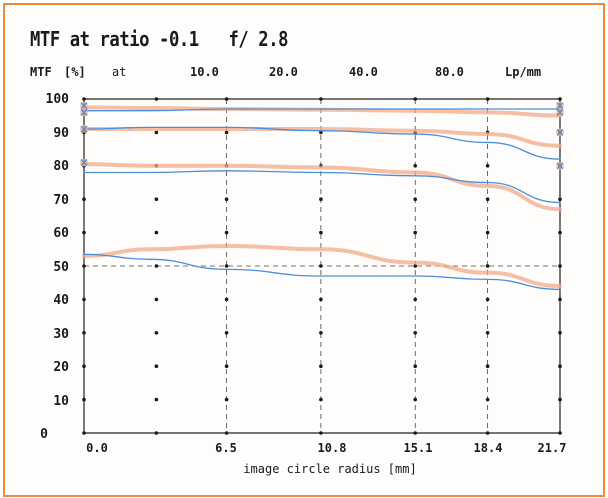 This screenshot has width=608, height=498. I want to click on freq-label-80: 80.0, so click(449, 72).